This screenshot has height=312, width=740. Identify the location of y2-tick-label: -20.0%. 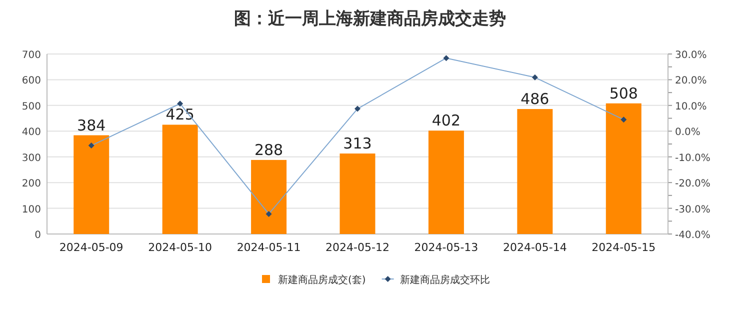
(692, 184).